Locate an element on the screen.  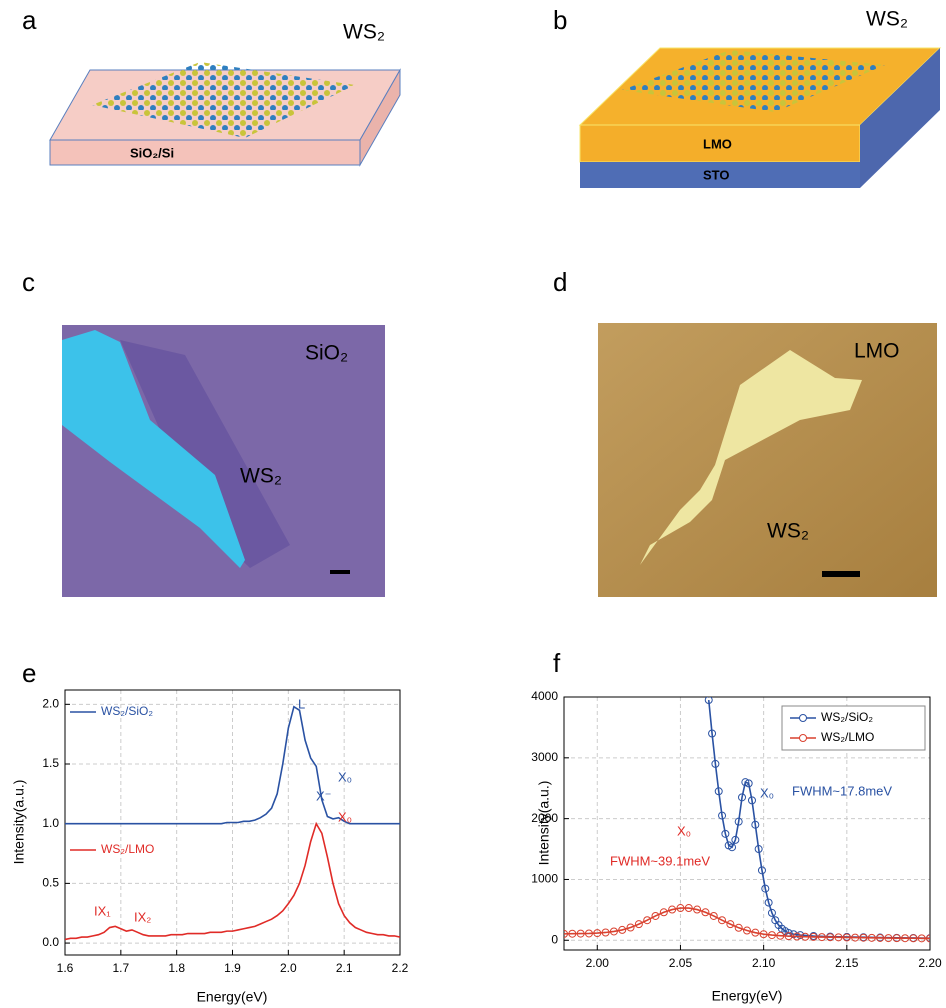
thin-region is located at coordinates (205, 454).